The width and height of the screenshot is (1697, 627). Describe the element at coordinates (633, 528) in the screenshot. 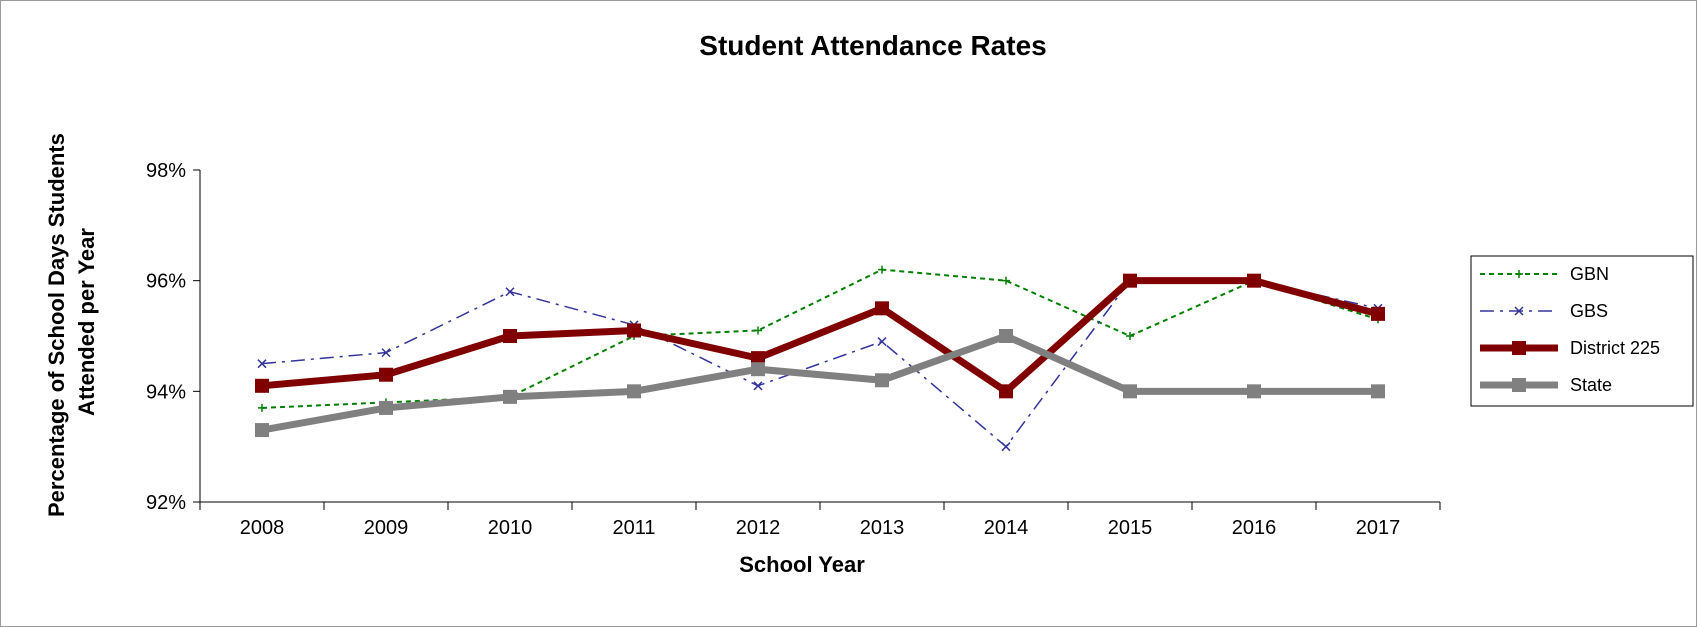

I see `x-tick-label: 2011` at that location.